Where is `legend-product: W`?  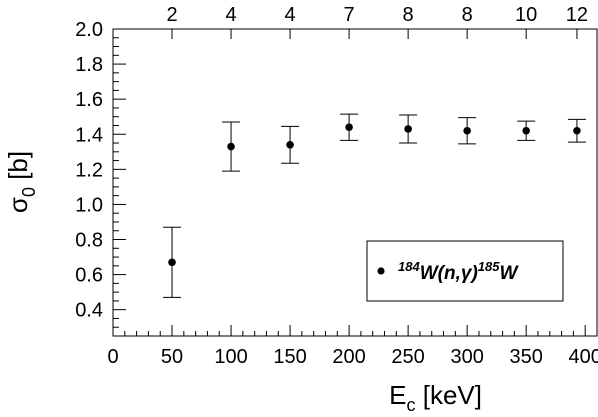 legend-product: W is located at coordinates (509, 273).